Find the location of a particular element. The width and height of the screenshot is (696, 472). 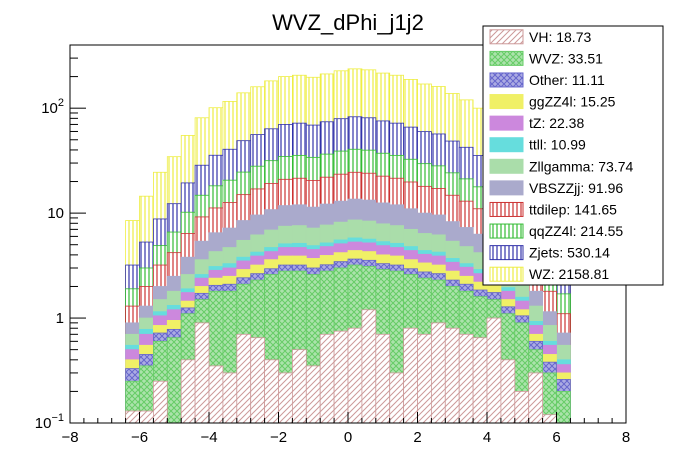

x-tick-label: −2 is located at coordinates (278, 437).